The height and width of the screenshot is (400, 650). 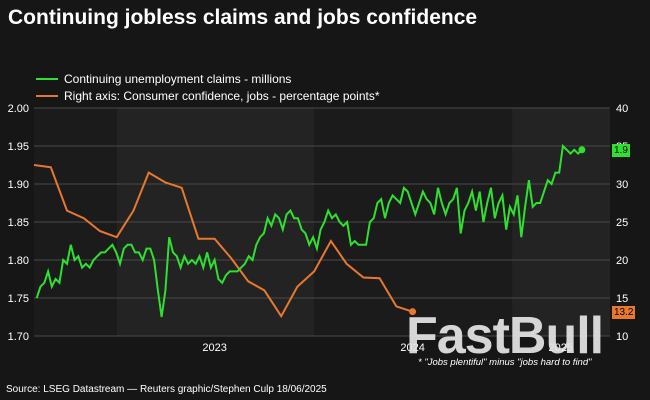 I want to click on right-axis-tick-label: 20, so click(x=622, y=261).